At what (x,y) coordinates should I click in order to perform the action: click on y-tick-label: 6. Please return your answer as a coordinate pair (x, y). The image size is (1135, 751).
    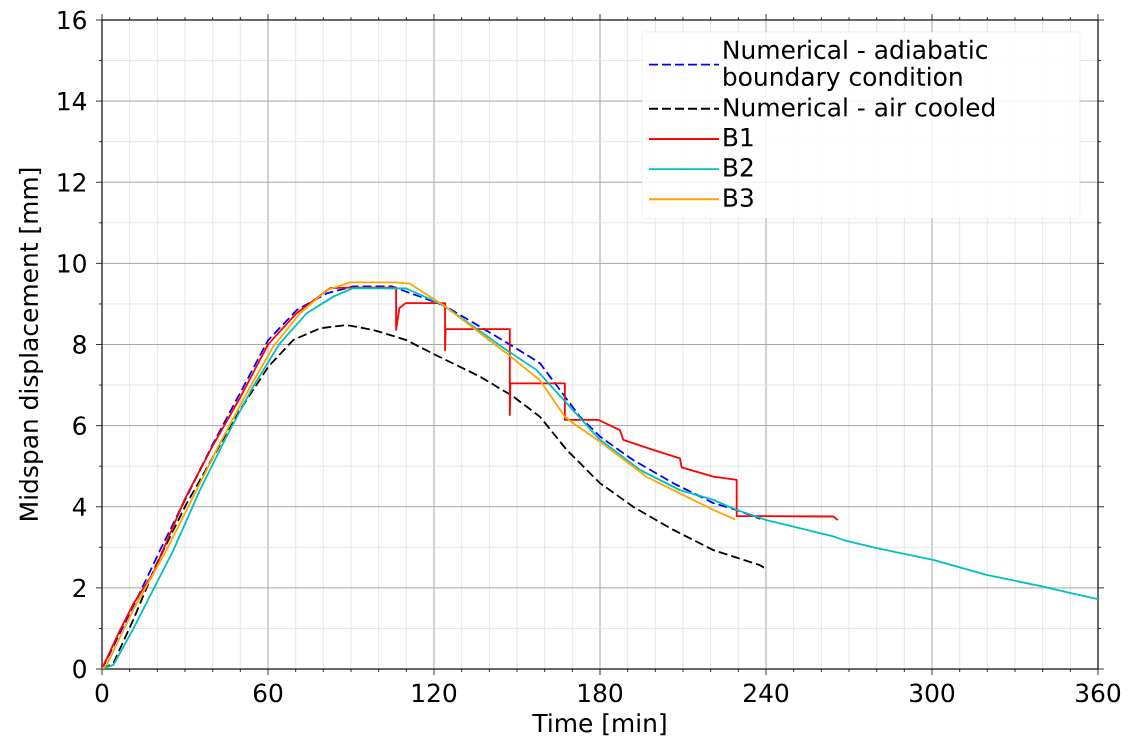
    Looking at the image, I should click on (79, 426).